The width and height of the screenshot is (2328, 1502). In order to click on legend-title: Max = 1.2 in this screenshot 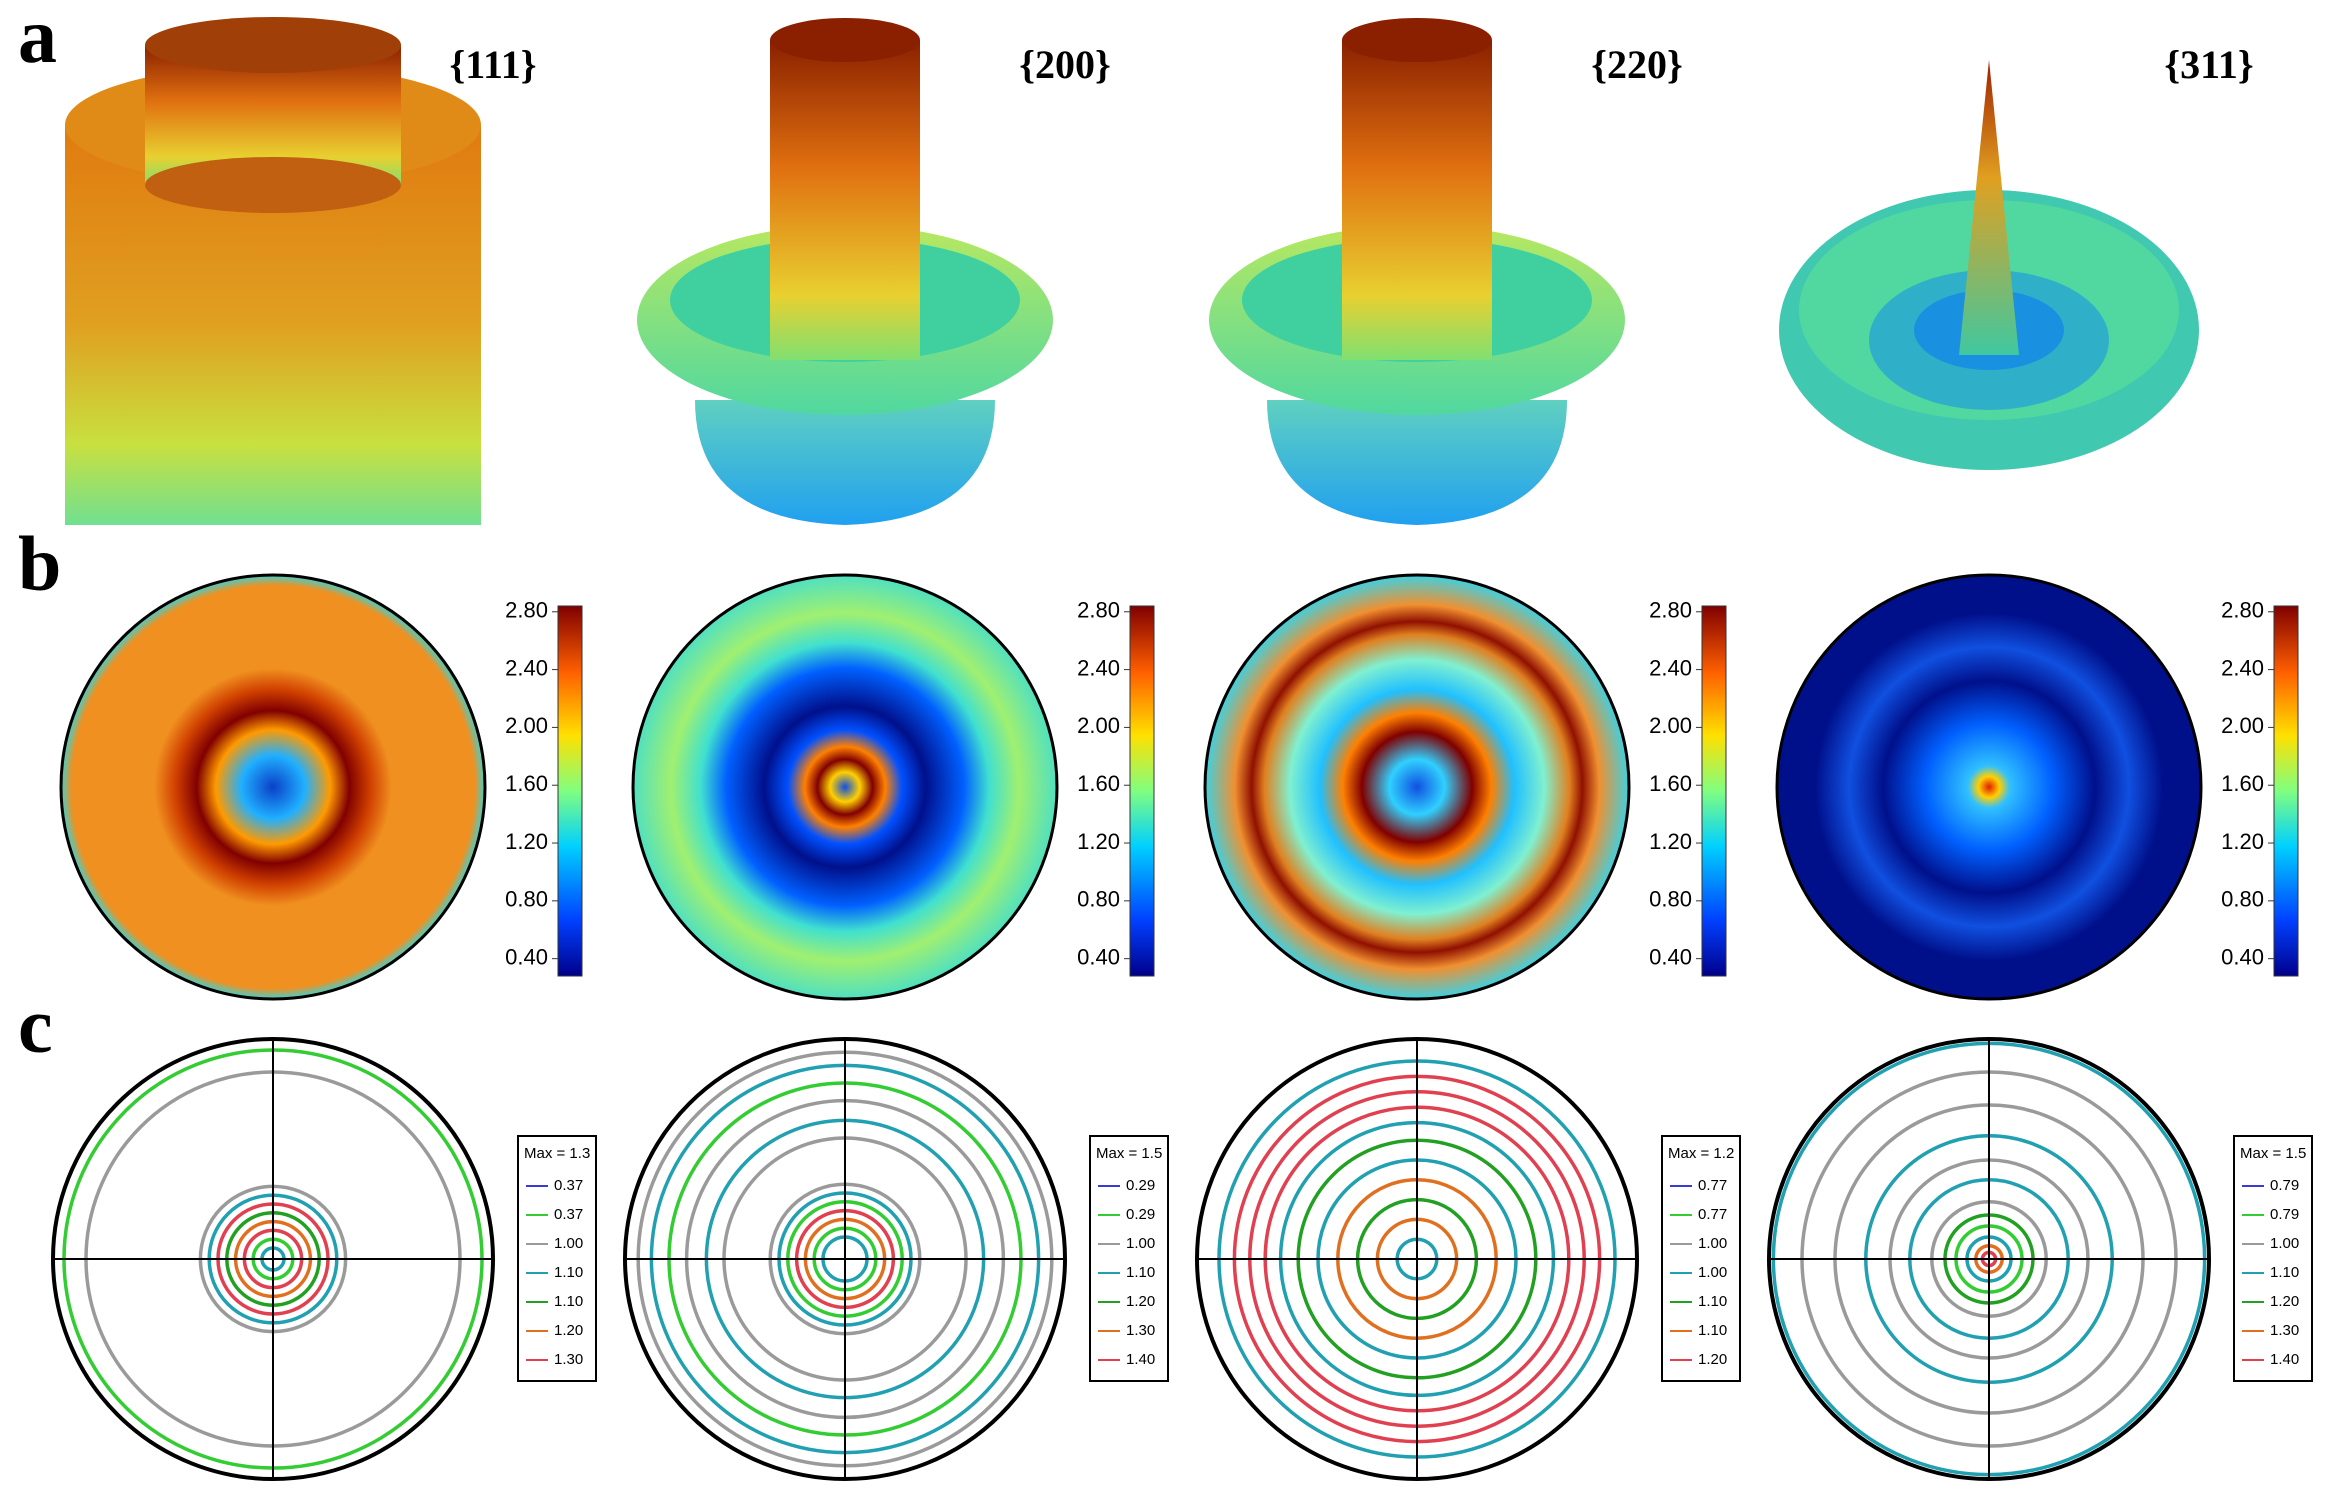, I will do `click(1701, 1153)`.